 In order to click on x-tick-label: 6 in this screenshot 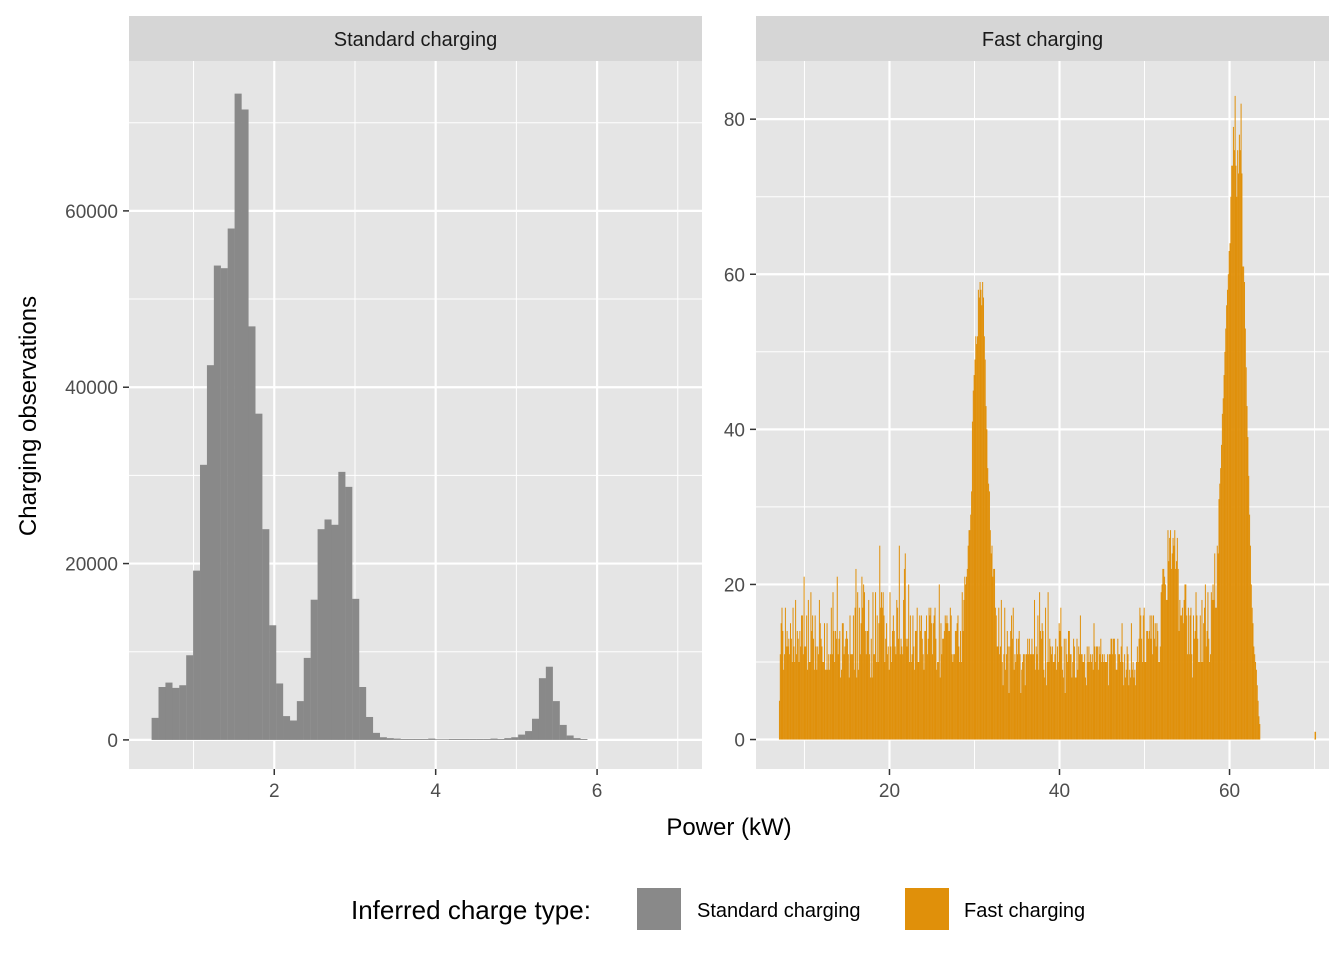, I will do `click(597, 791)`.